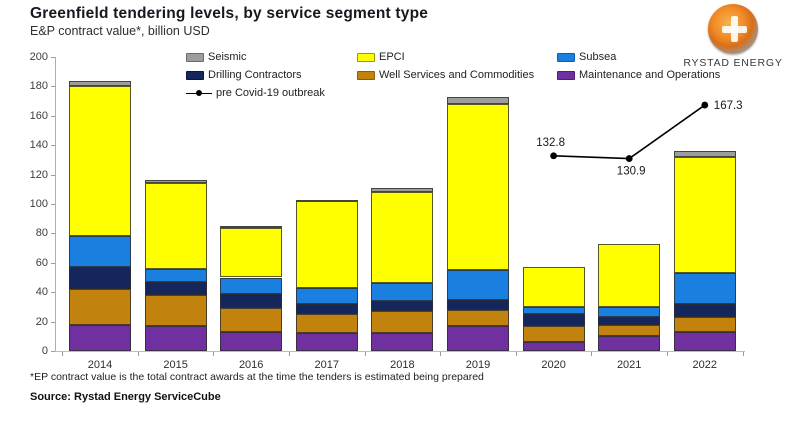 Image resolution: width=800 pixels, height=422 pixels. What do you see at coordinates (100, 365) in the screenshot?
I see `x-axis-year-label: 2014` at bounding box center [100, 365].